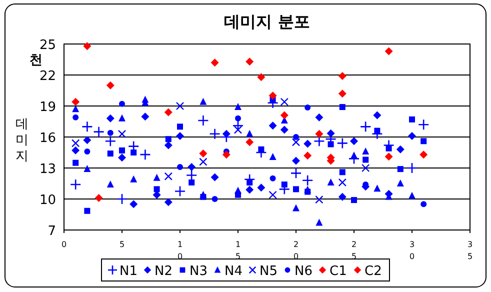  I want to click on y-tick-label: 22, so click(47, 76).